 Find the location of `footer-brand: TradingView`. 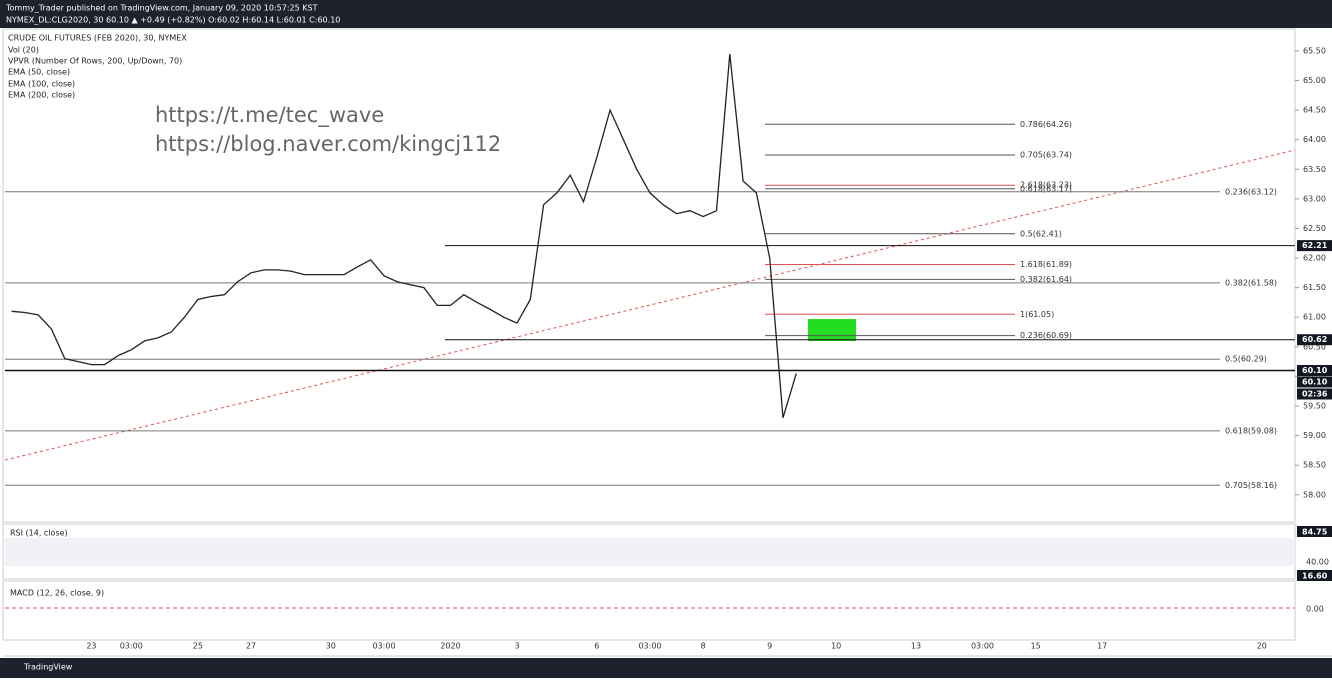

footer-brand: TradingView is located at coordinates (48, 667).